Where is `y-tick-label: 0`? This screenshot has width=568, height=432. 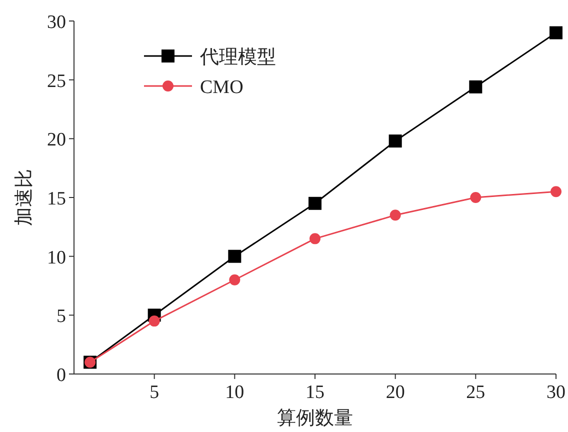 y-tick-label: 0 is located at coordinates (61, 375).